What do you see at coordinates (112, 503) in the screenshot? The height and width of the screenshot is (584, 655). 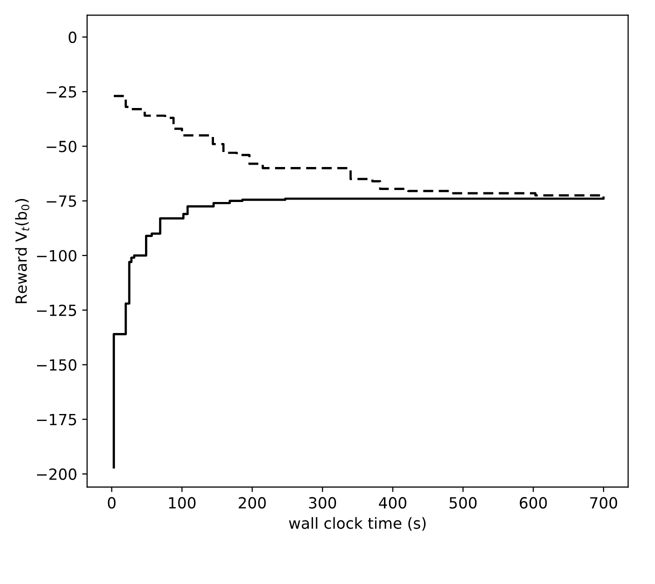 I see `x-tick-label: 0` at bounding box center [112, 503].